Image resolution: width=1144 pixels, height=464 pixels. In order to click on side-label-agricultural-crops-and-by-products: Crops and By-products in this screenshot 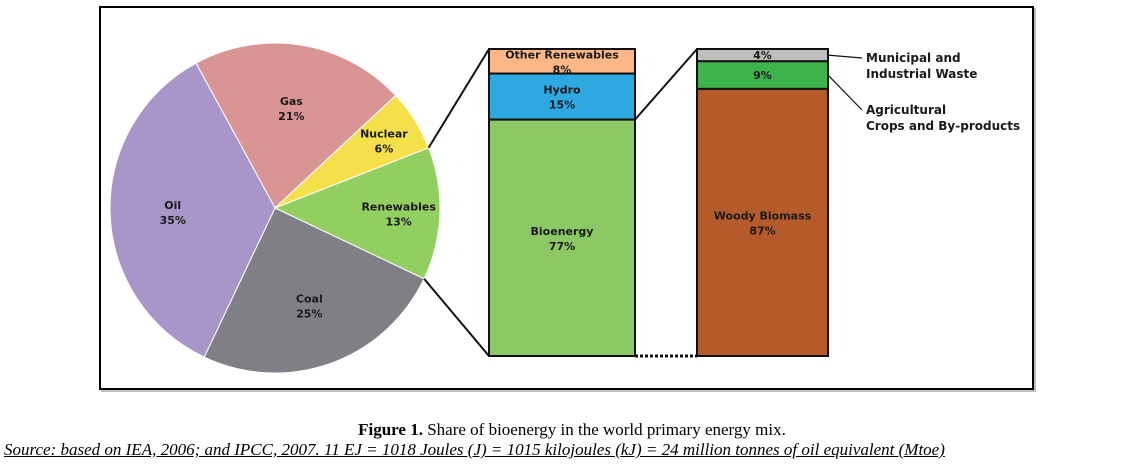, I will do `click(943, 126)`.